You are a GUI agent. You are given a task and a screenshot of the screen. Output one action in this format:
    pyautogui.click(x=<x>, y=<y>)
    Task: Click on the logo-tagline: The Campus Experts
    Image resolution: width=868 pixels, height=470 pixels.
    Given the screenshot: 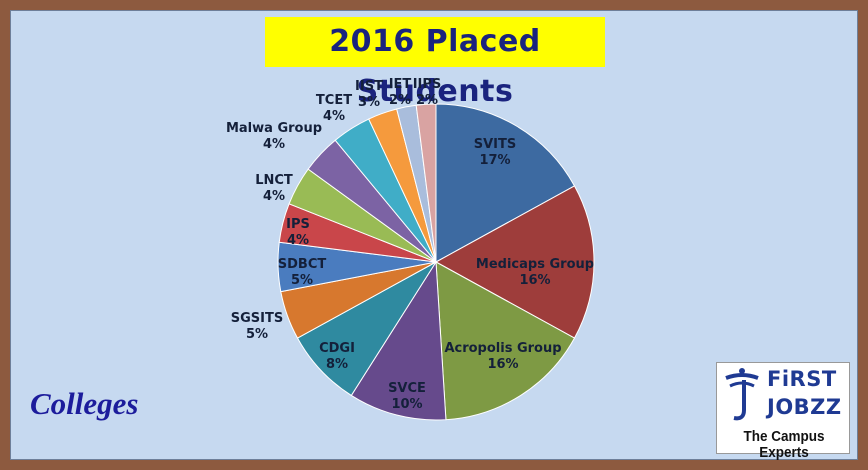 What is the action you would take?
    pyautogui.click(x=784, y=445)
    